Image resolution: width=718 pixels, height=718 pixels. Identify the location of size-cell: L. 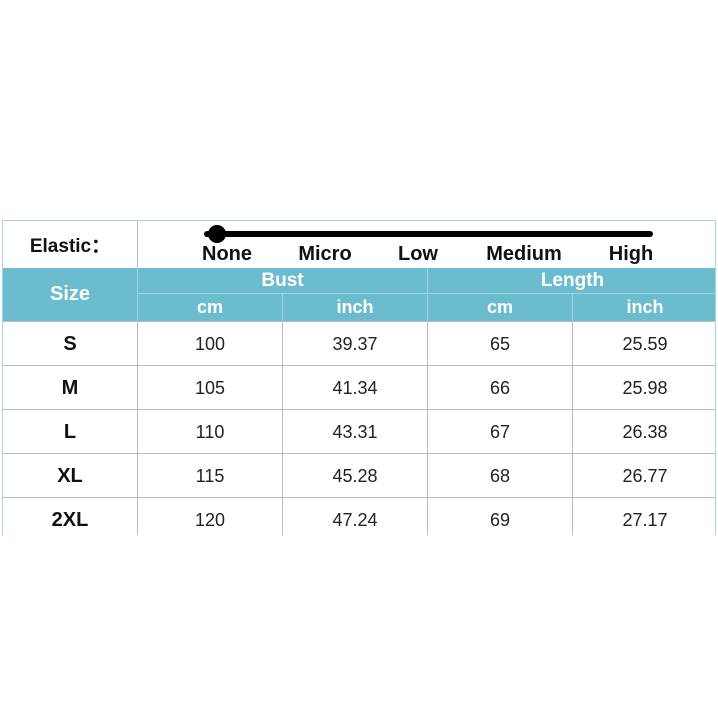
(70, 432).